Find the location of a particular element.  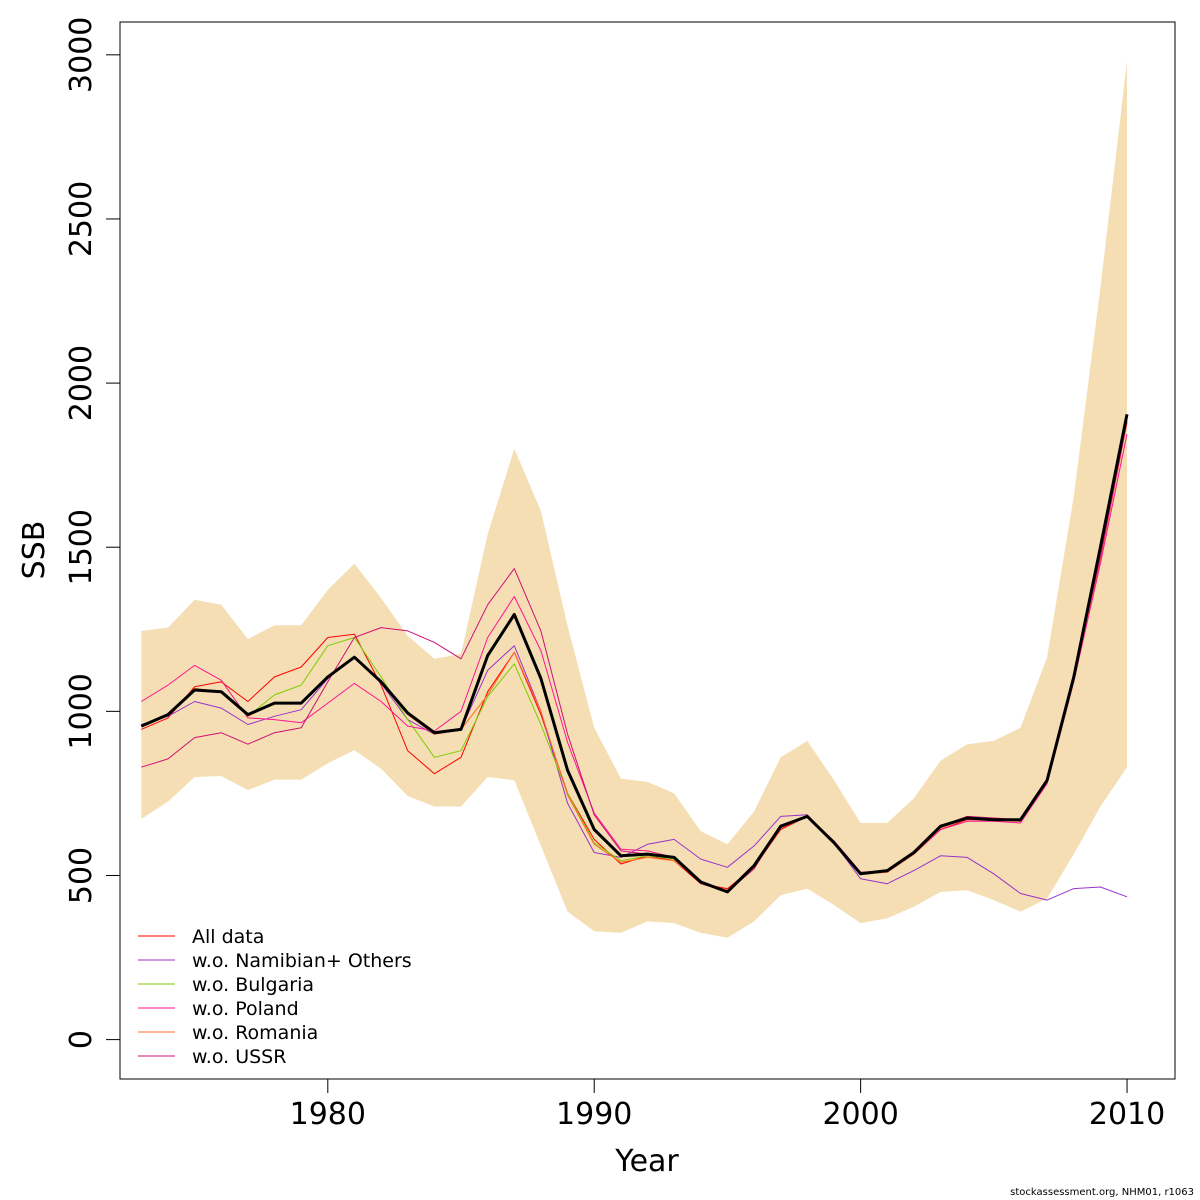

legend-item: All data is located at coordinates (201, 937).